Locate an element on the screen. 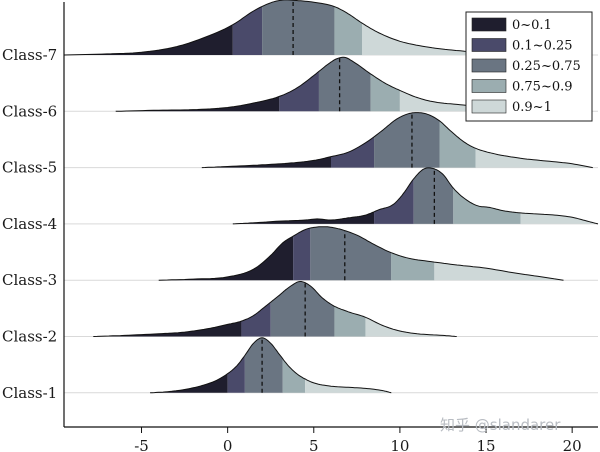 The image size is (600, 452). band-class-1-q4 is located at coordinates (348, 386).